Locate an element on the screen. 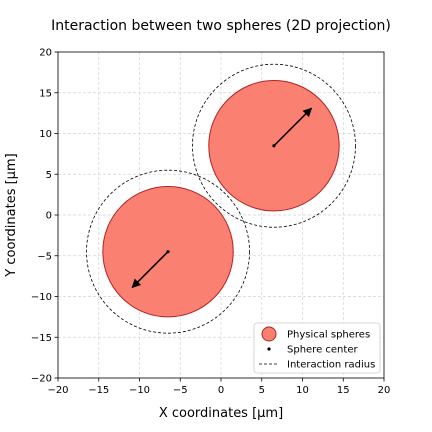  y-tick-label: −20 is located at coordinates (41, 379).